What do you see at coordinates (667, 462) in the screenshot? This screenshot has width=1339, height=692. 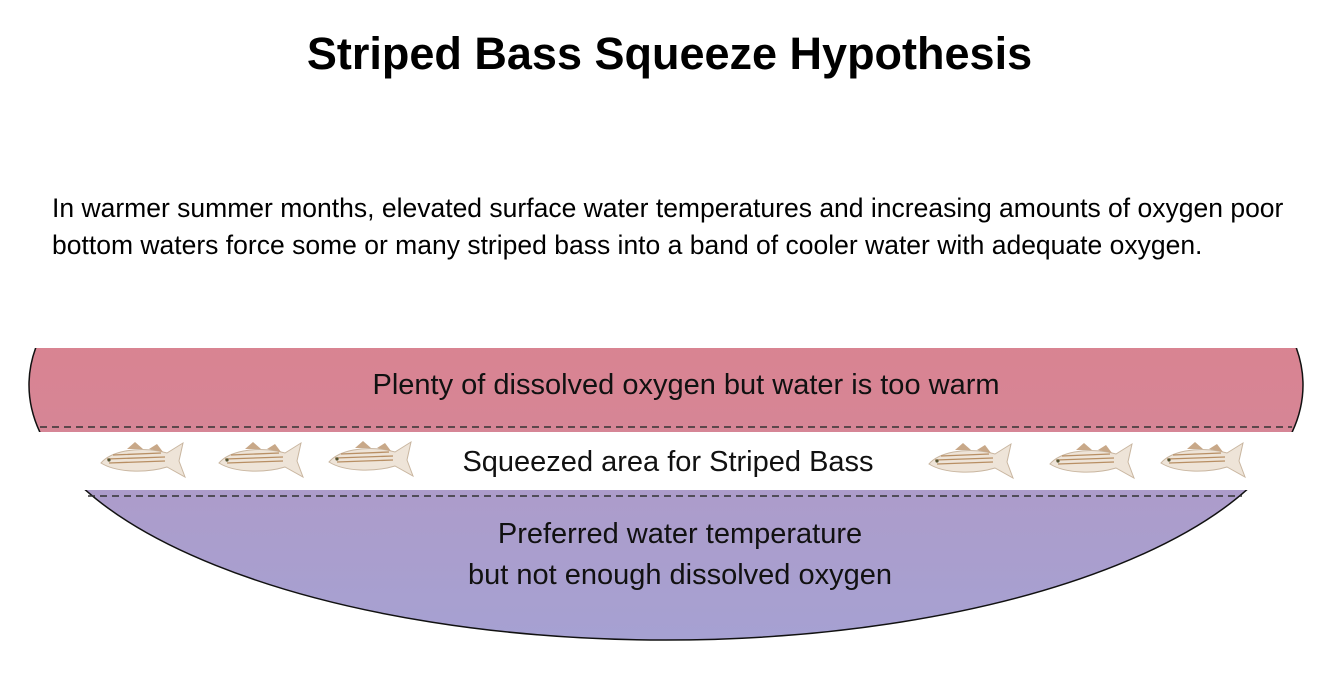 I see `squeeze-zone-label: Squeezed area for Striped Bass` at bounding box center [667, 462].